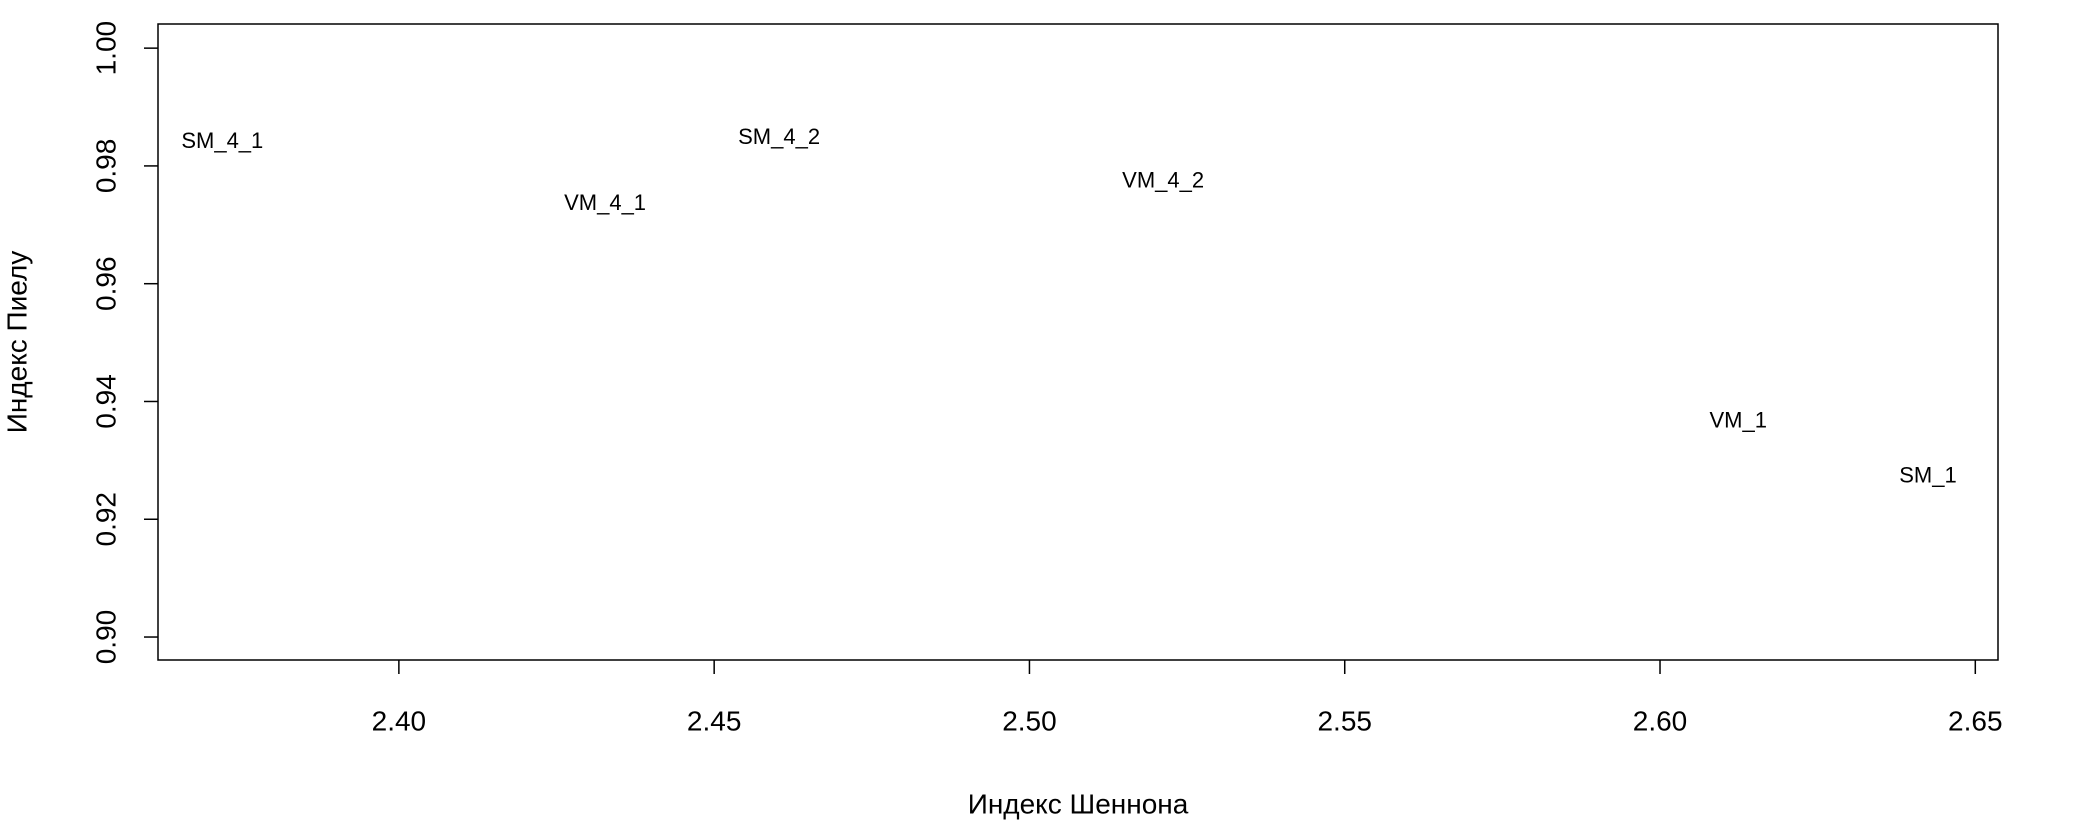  What do you see at coordinates (1660, 720) in the screenshot?
I see `x-tick-label: 2.60` at bounding box center [1660, 720].